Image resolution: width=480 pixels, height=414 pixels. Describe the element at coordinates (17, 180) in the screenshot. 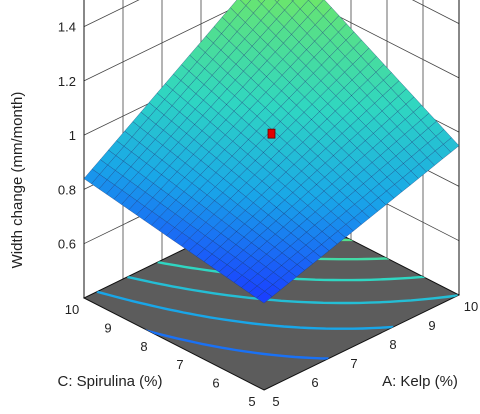

I see `z-axis-title: Width change (mm/month)` at that location.